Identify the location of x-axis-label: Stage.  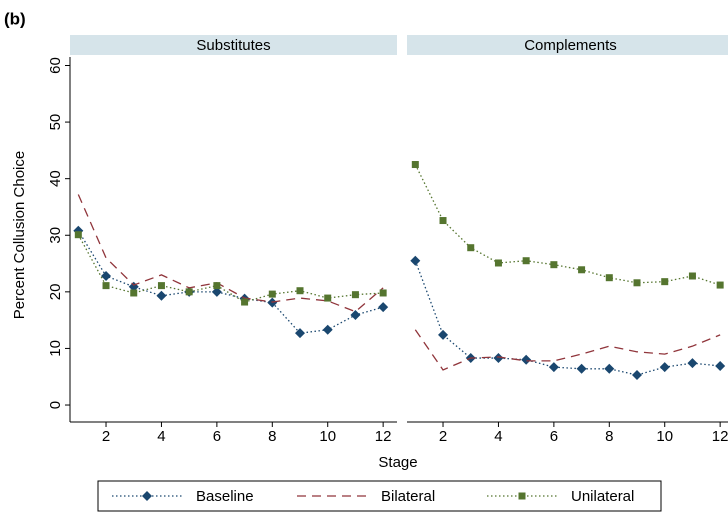
(397, 462).